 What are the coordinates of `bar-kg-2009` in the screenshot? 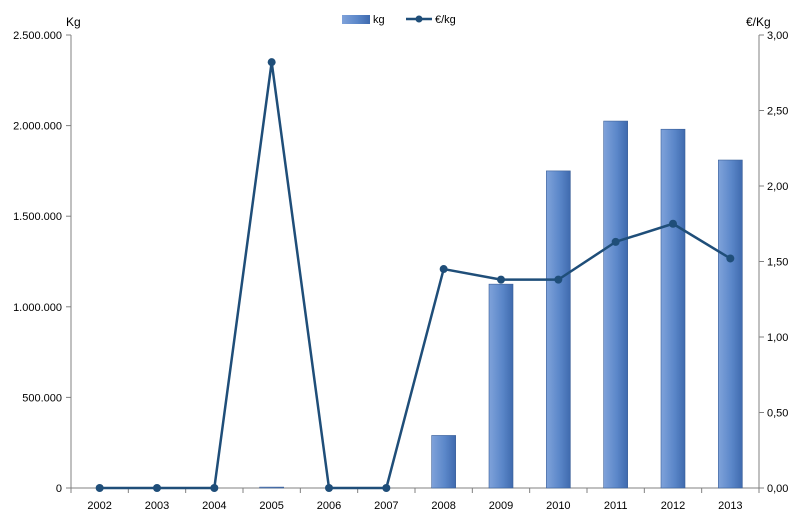 It's located at (501, 386).